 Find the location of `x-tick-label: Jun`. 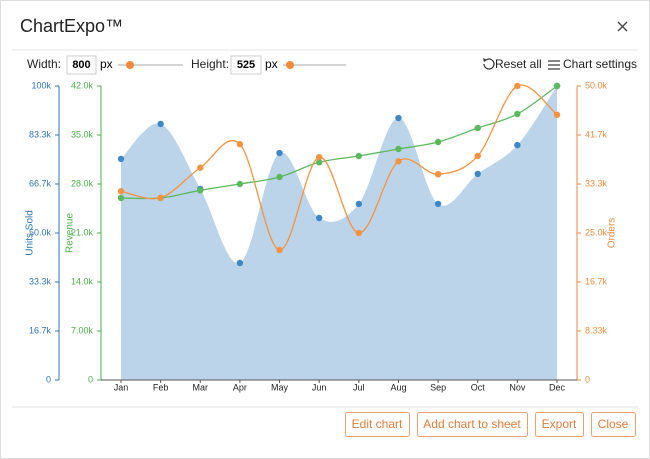

x-tick-label: Jun is located at coordinates (319, 387).